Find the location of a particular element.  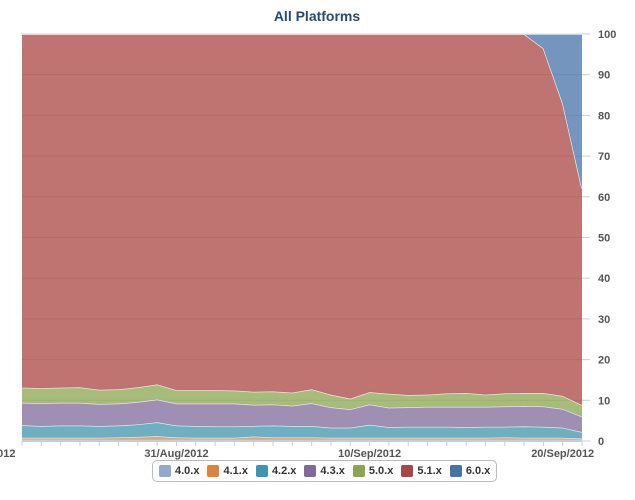

y-tick-label: 0 is located at coordinates (601, 442).